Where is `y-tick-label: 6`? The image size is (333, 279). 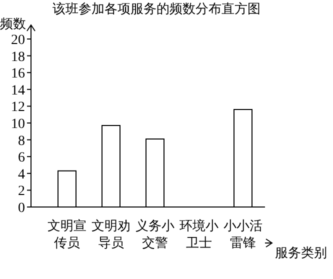
y-tick-label: 6 is located at coordinates (21, 158).